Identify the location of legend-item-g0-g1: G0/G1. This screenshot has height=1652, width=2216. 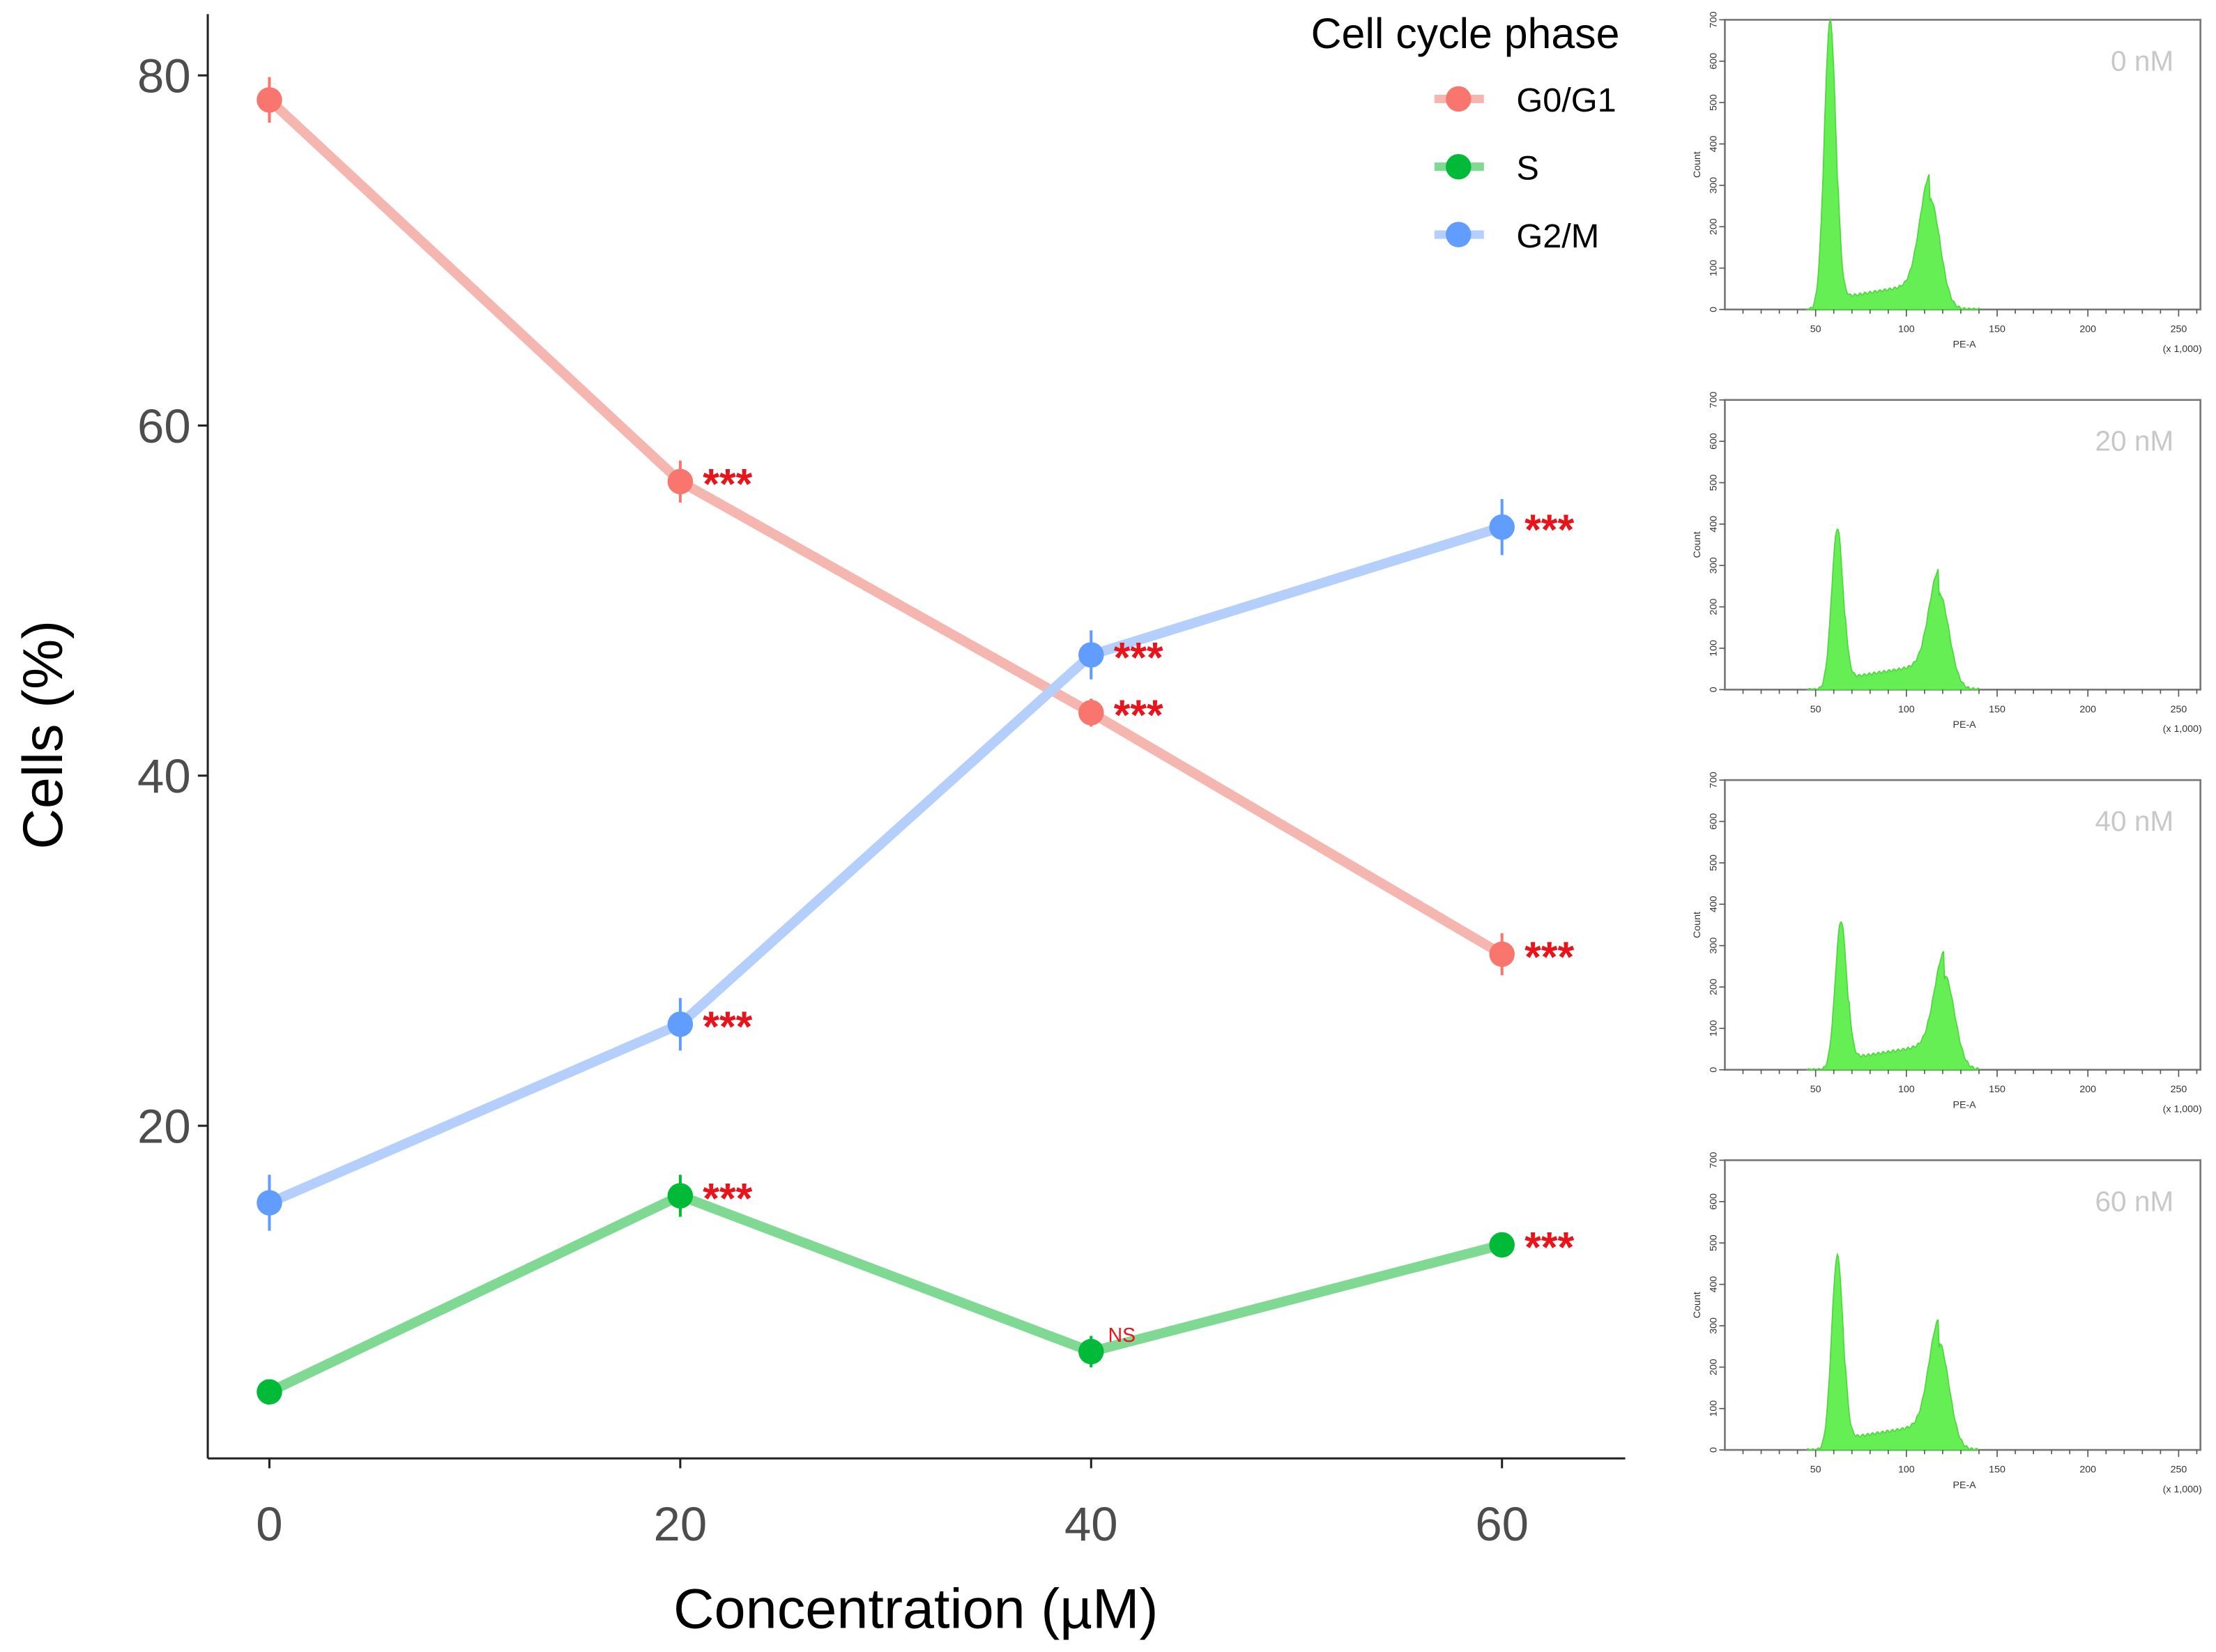
(1525, 101).